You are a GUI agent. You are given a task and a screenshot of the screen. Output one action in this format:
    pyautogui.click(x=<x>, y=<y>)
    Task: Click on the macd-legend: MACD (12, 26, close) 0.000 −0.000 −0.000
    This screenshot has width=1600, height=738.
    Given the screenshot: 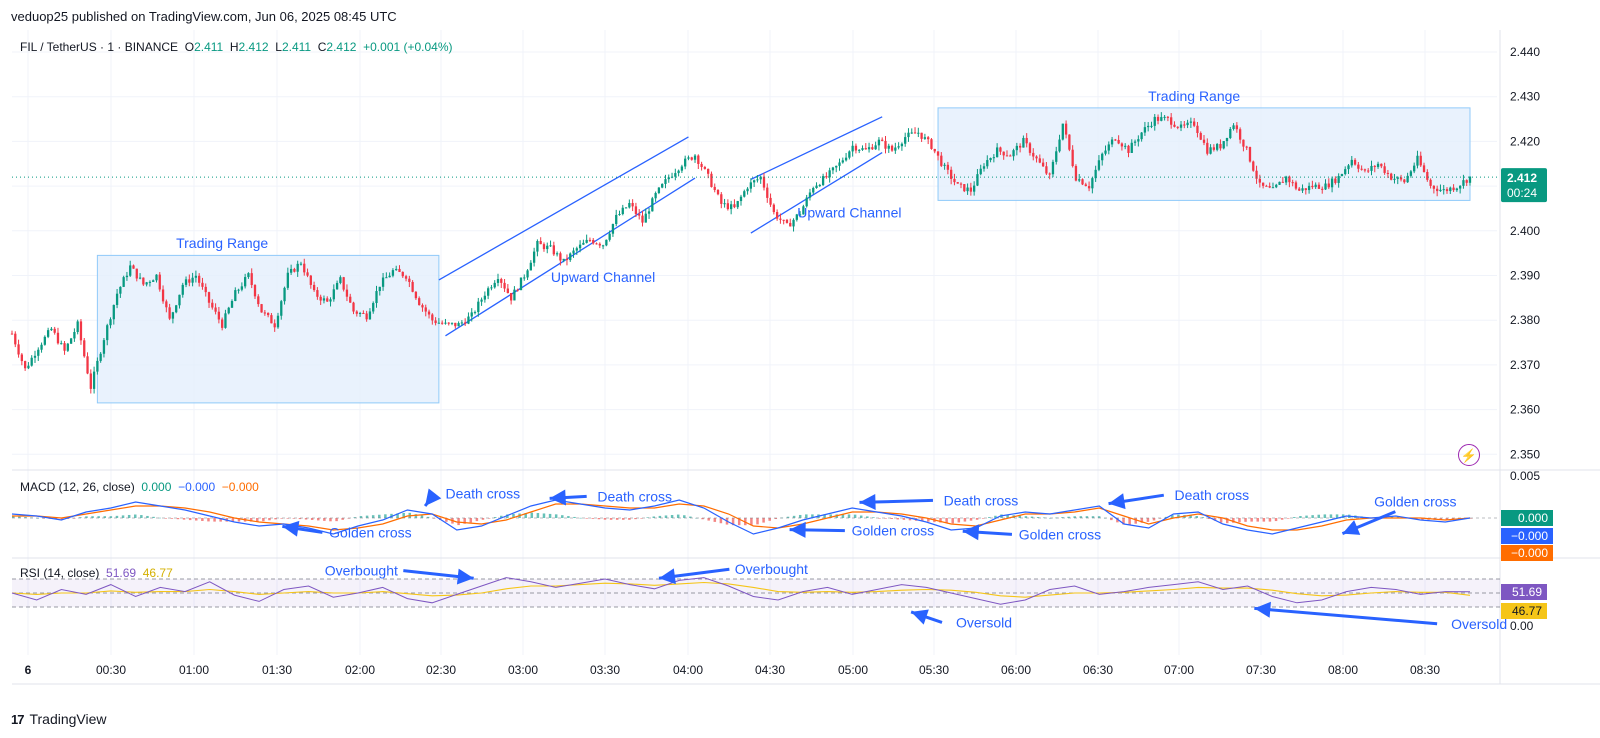 What is the action you would take?
    pyautogui.click(x=139, y=487)
    